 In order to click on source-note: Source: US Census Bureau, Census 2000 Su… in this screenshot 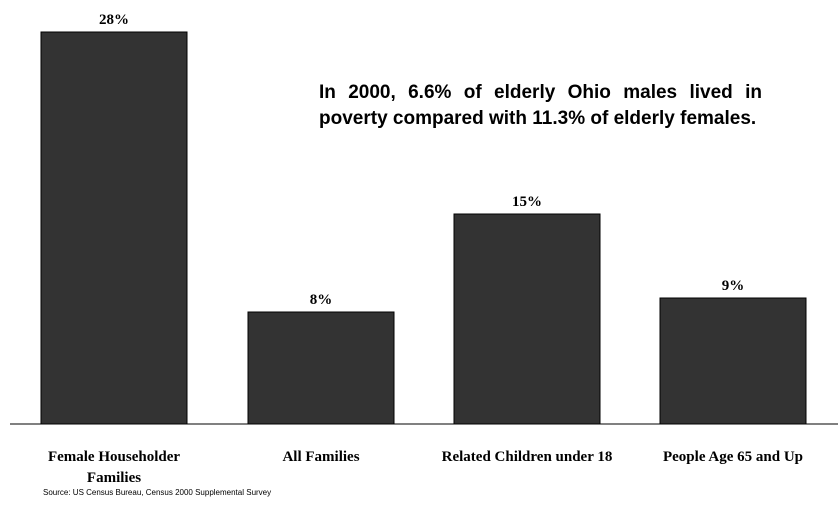, I will do `click(157, 492)`.